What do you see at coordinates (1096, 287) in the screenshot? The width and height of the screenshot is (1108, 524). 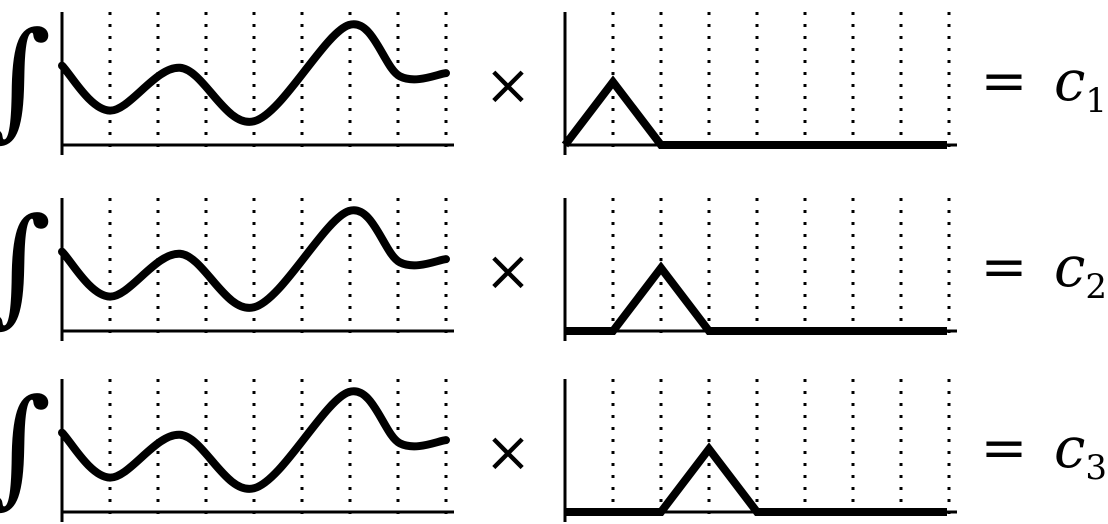 I see `coefficient-subscript-2: 2` at bounding box center [1096, 287].